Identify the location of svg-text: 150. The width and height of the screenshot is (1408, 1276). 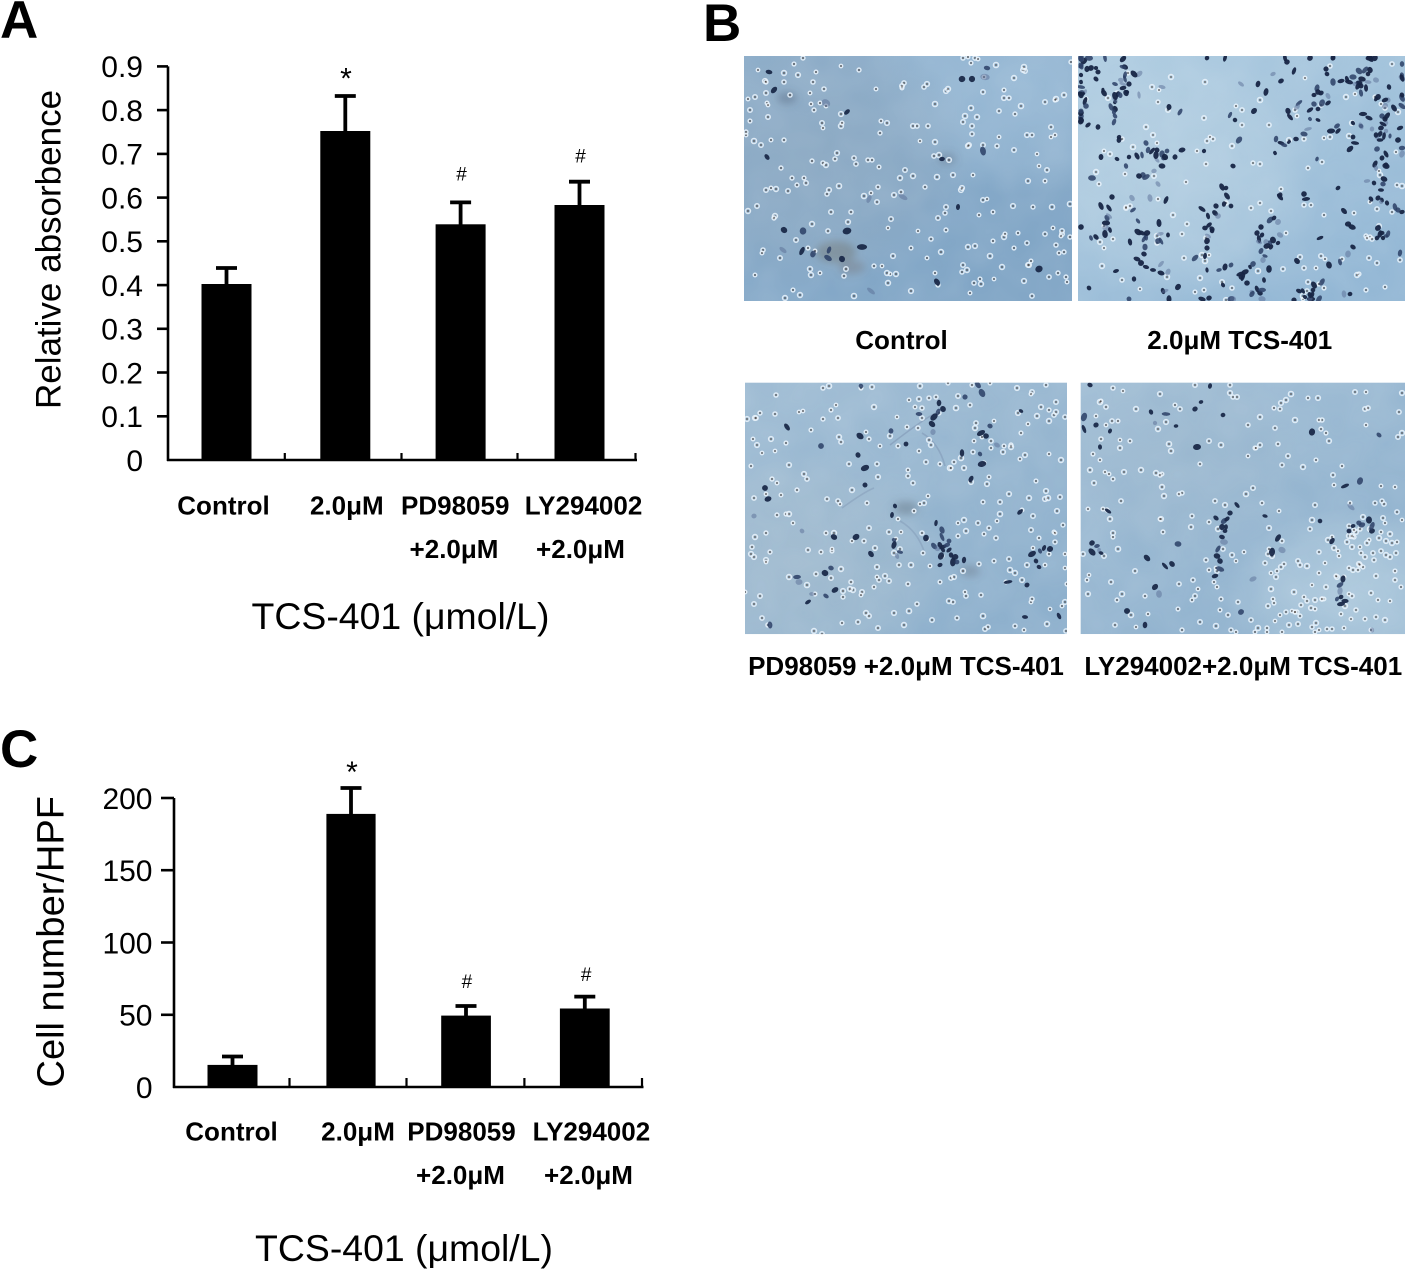
(127, 871).